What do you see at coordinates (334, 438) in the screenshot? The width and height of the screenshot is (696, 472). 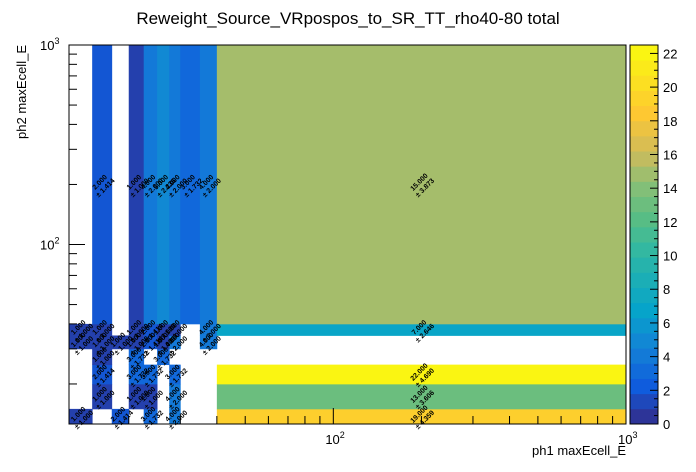 I see `x-tick-label: 102` at bounding box center [334, 438].